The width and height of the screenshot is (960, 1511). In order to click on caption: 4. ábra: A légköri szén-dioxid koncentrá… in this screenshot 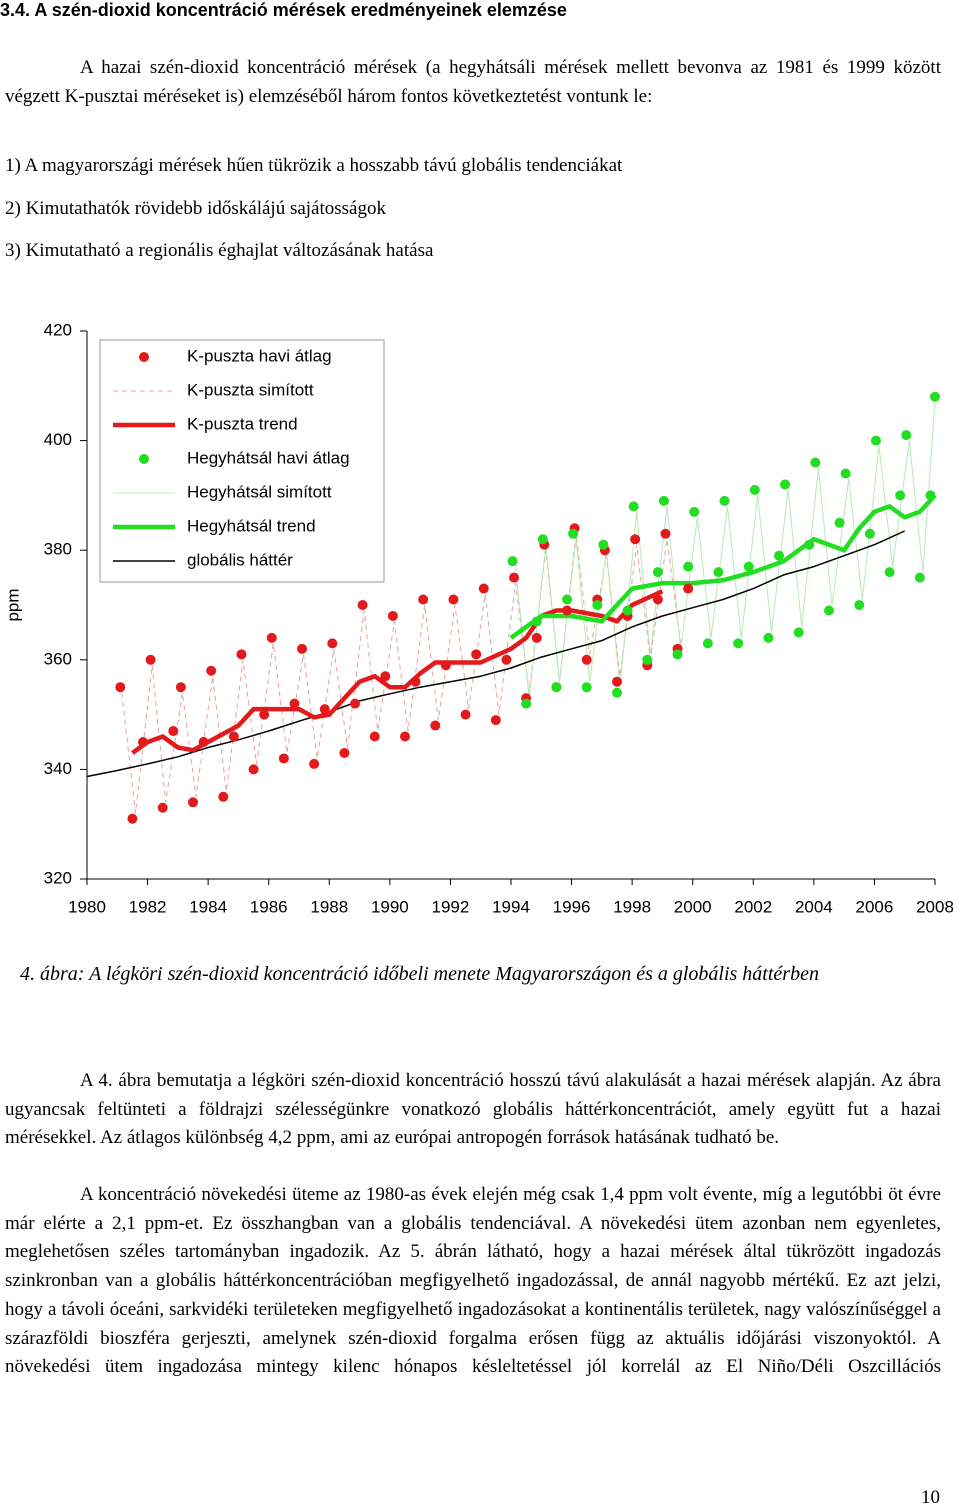, I will do `click(419, 974)`.